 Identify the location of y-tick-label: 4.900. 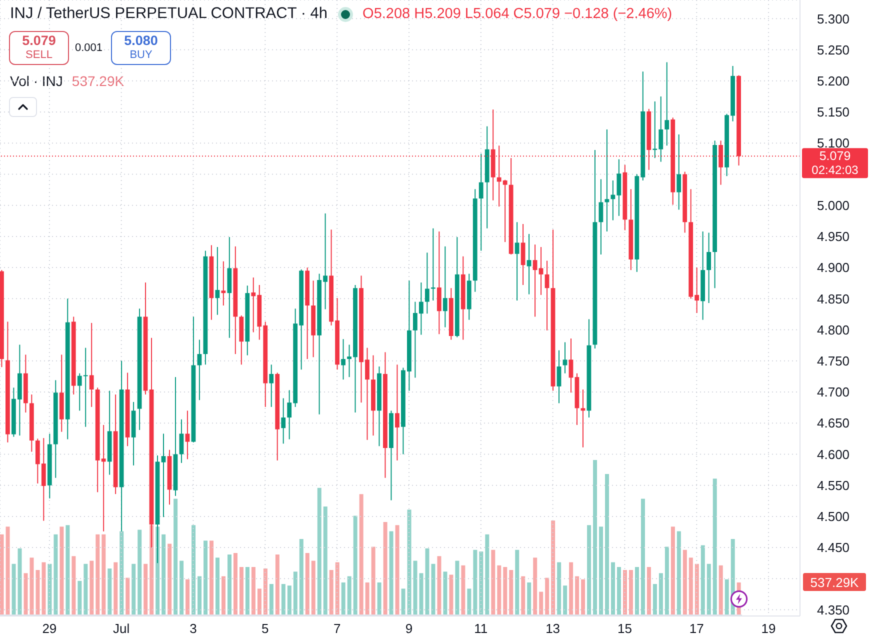
(833, 268).